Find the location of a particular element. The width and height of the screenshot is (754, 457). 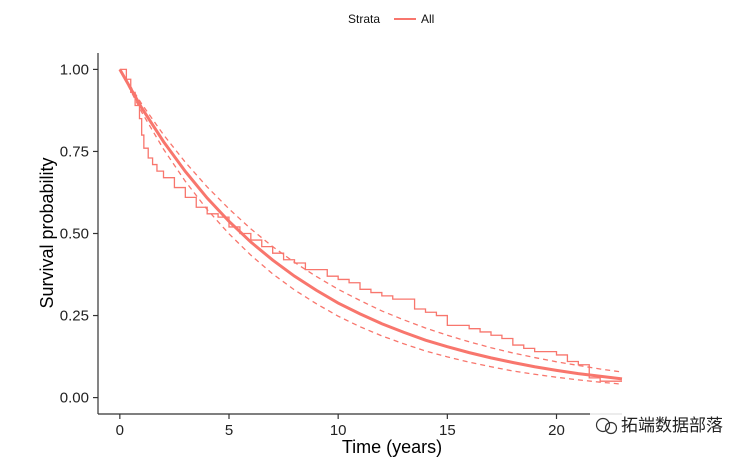

legend-title: Strata is located at coordinates (364, 19).